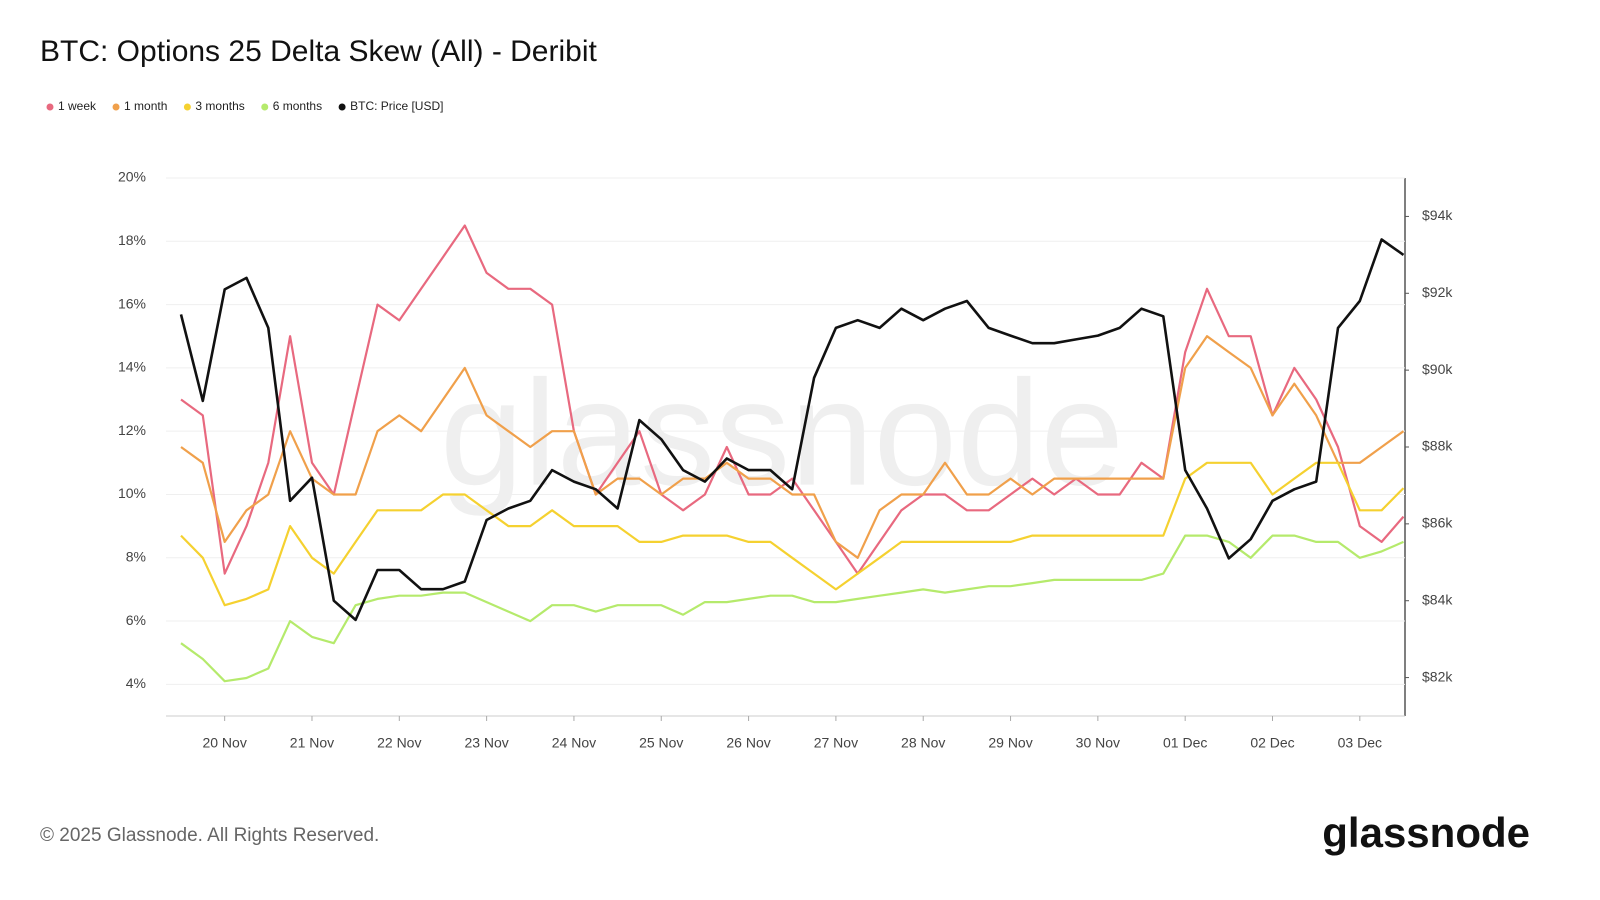  I want to click on y2-tick-label: $82k, so click(1437, 676).